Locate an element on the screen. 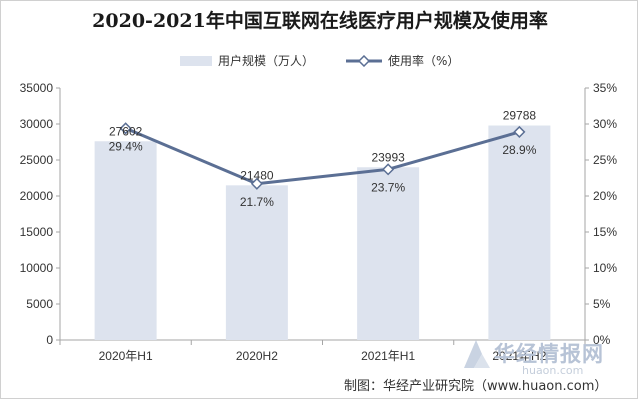  y-left-tick-label: 5000 is located at coordinates (39, 304).